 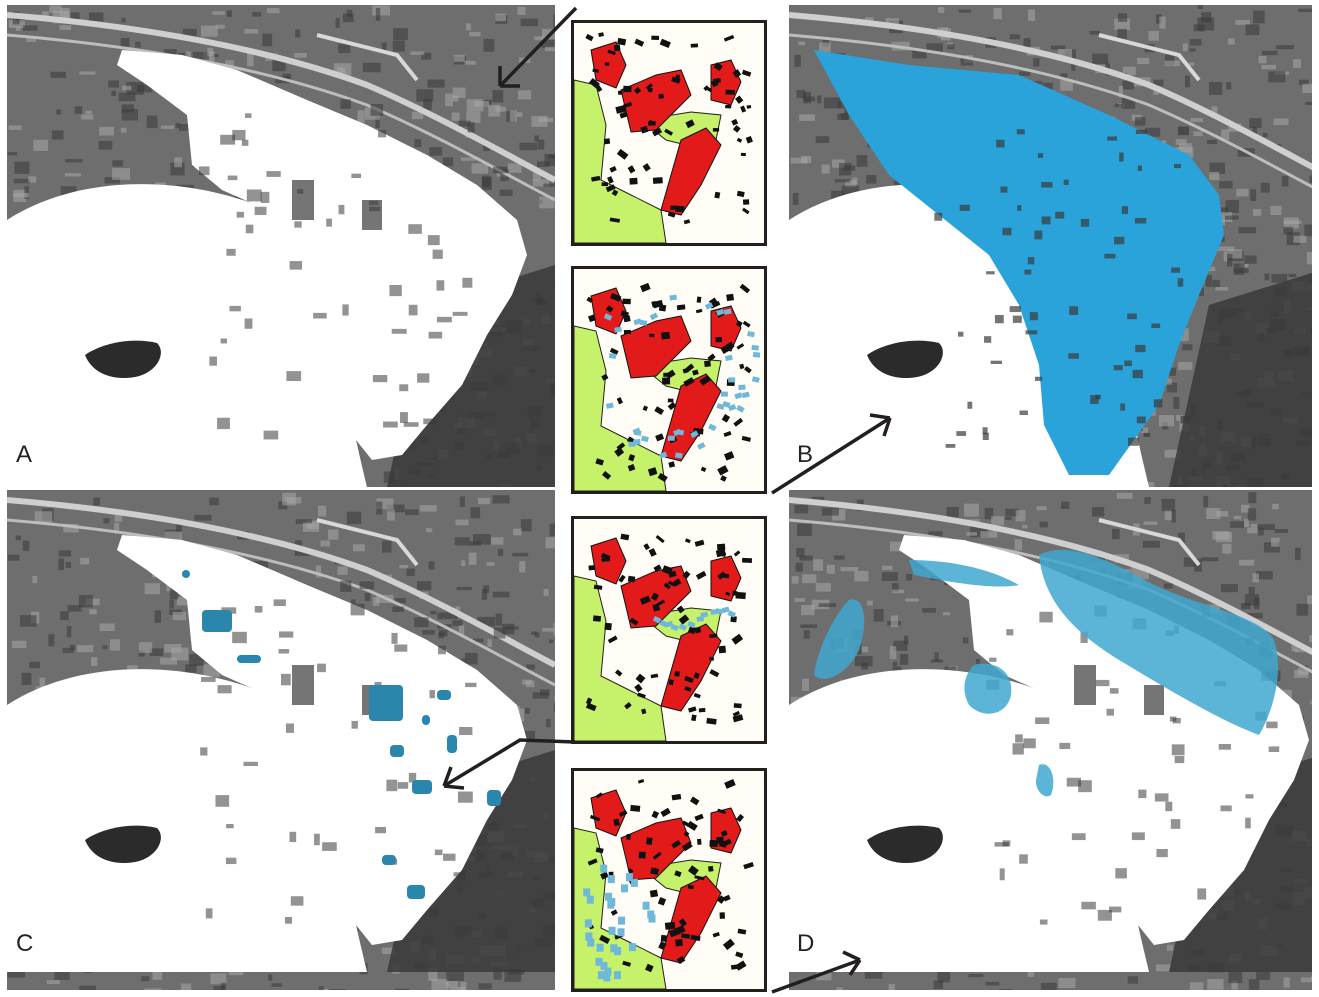 What do you see at coordinates (805, 455) in the screenshot?
I see `panel-label-b: B` at bounding box center [805, 455].